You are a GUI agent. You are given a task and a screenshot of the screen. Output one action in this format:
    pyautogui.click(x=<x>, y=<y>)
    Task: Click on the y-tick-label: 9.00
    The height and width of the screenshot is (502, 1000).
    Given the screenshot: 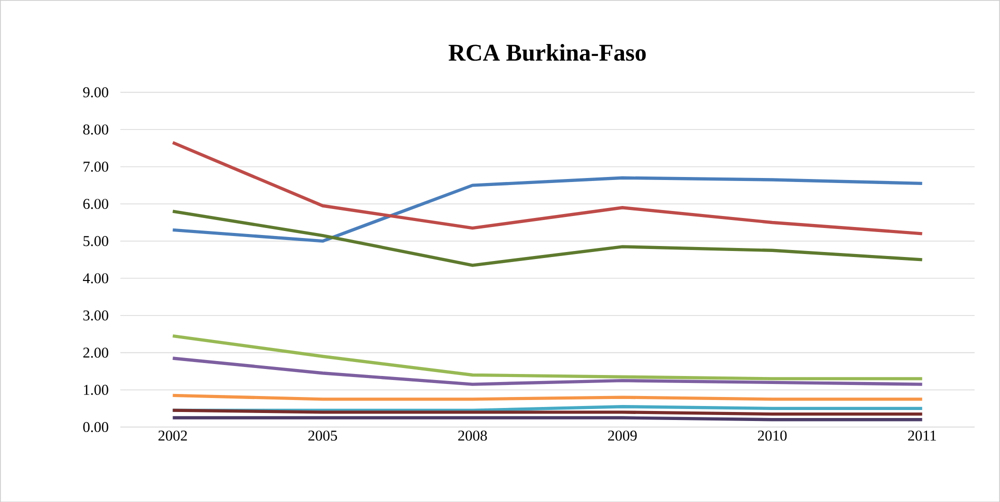 What is the action you would take?
    pyautogui.click(x=95, y=92)
    